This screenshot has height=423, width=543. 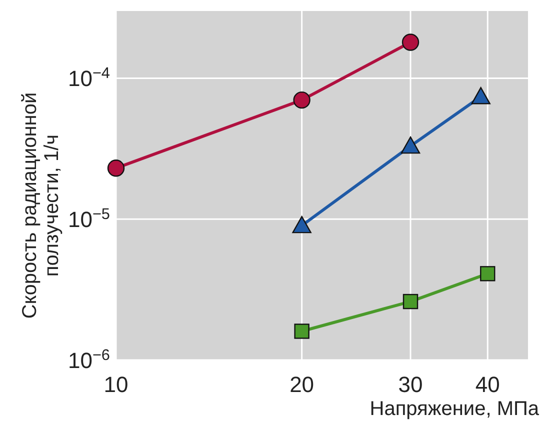 I want to click on y-tick-label: 10$^{−5}$, so click(x=89, y=219).